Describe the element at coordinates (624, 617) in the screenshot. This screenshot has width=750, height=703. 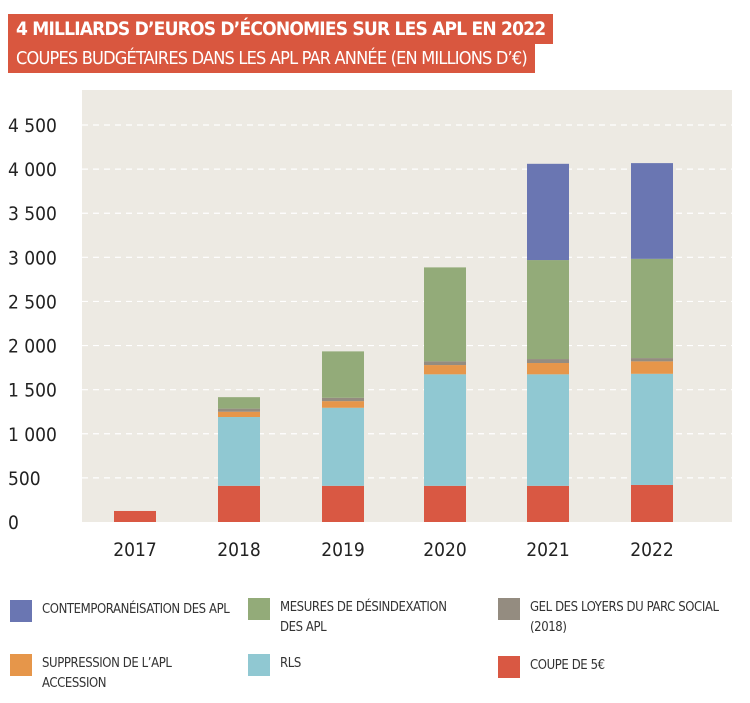
I see `legend-label: GEL DES LOYERS DU PARC SOCIAL (2018)` at that location.